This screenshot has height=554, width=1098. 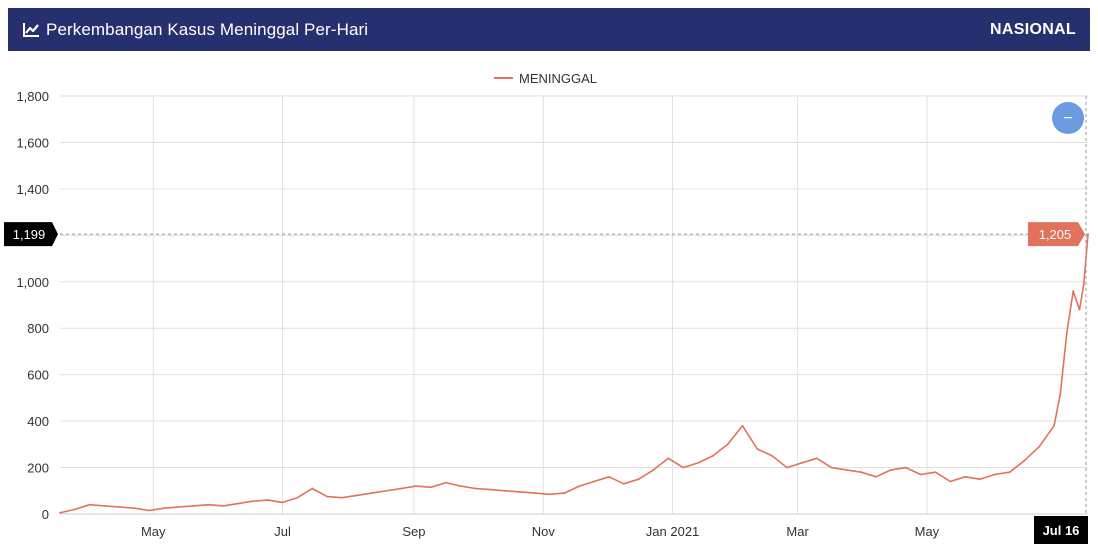 What do you see at coordinates (32, 96) in the screenshot?
I see `y-tick-label: 1,800` at bounding box center [32, 96].